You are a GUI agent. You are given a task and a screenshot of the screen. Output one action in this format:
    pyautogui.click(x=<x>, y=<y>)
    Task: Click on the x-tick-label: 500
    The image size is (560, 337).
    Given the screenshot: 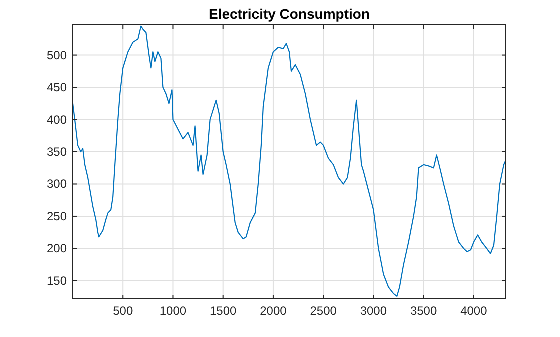 What is the action you would take?
    pyautogui.click(x=123, y=311)
    